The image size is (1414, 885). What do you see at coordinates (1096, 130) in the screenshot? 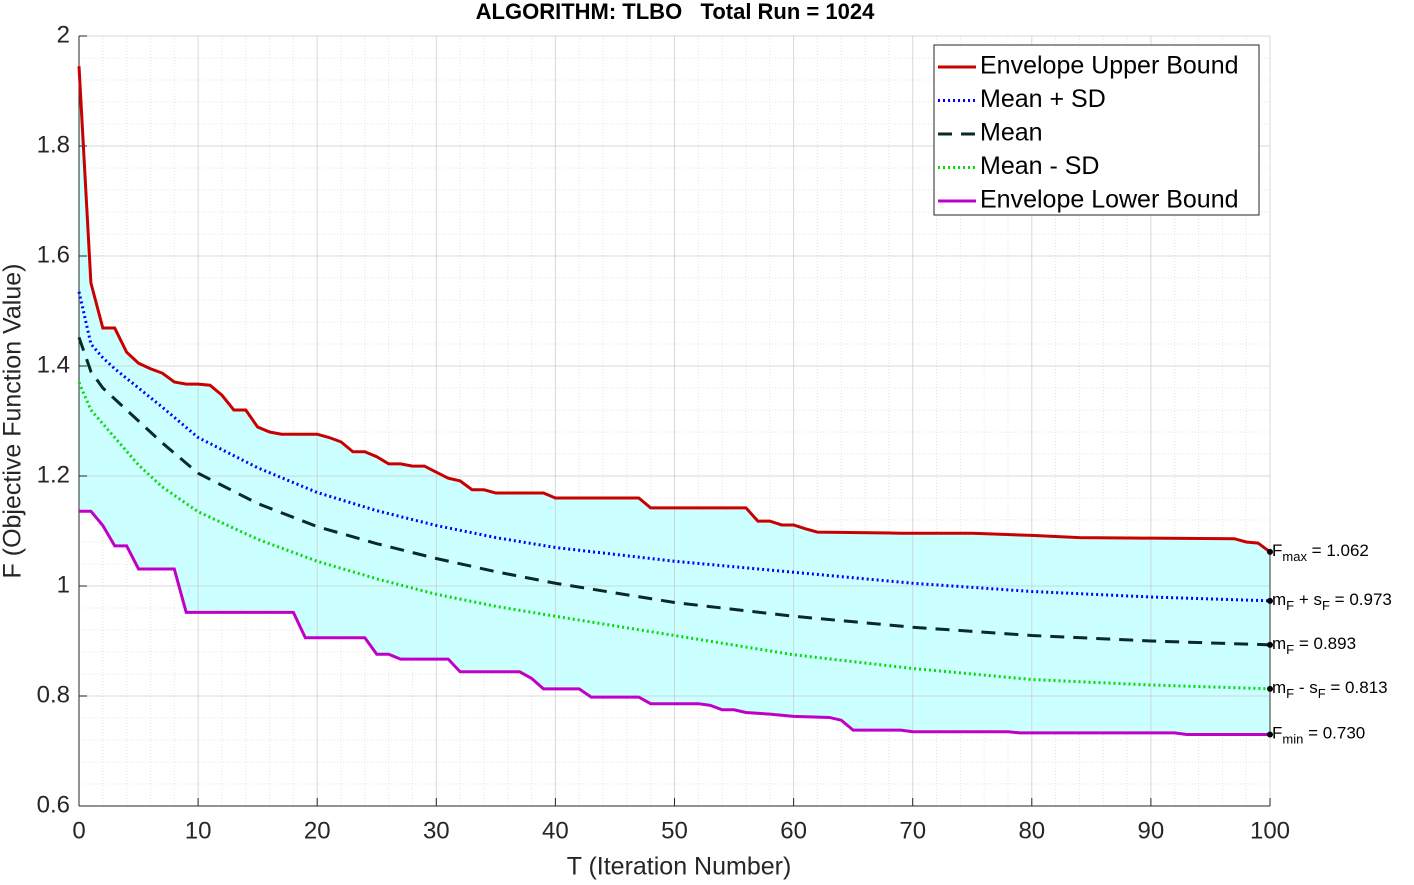
I see `legend-box` at bounding box center [1096, 130].